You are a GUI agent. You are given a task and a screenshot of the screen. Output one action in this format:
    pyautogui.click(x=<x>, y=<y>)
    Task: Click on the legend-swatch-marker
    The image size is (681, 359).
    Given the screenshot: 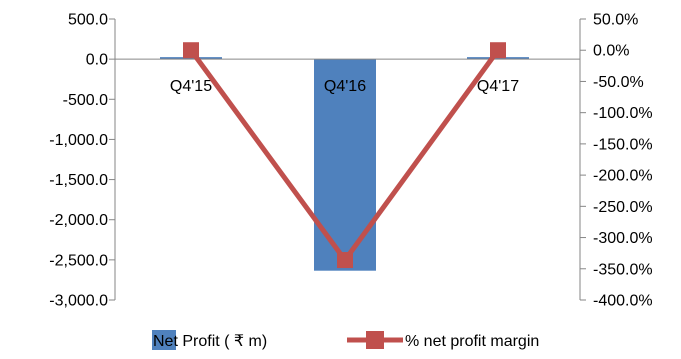 What is the action you would take?
    pyautogui.click(x=375, y=340)
    